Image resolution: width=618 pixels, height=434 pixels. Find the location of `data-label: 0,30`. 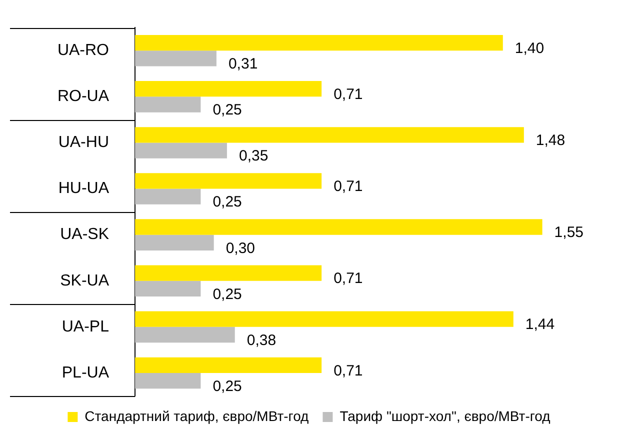

data-label: 0,30 is located at coordinates (241, 248).